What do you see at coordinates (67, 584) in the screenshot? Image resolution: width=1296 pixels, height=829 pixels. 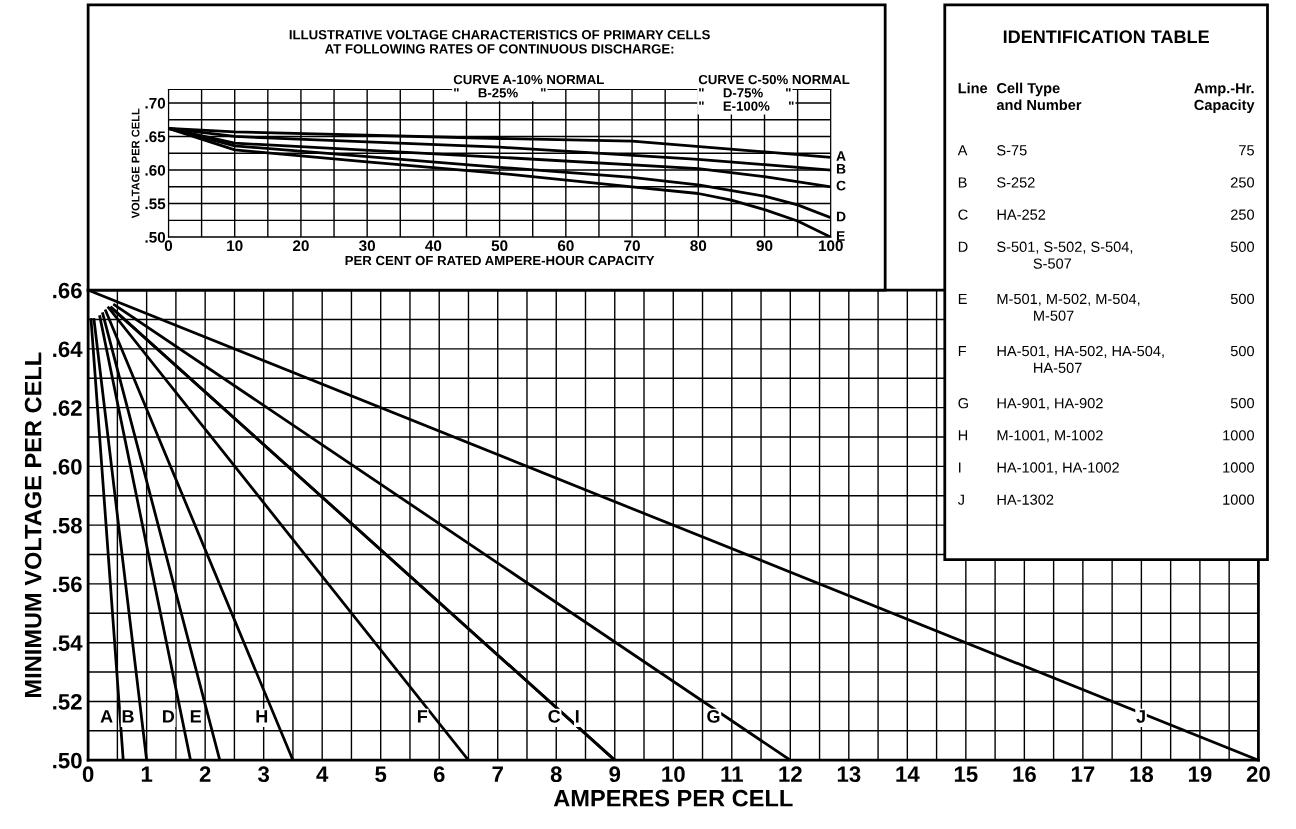 I see `y-tick-label: .56` at bounding box center [67, 584].